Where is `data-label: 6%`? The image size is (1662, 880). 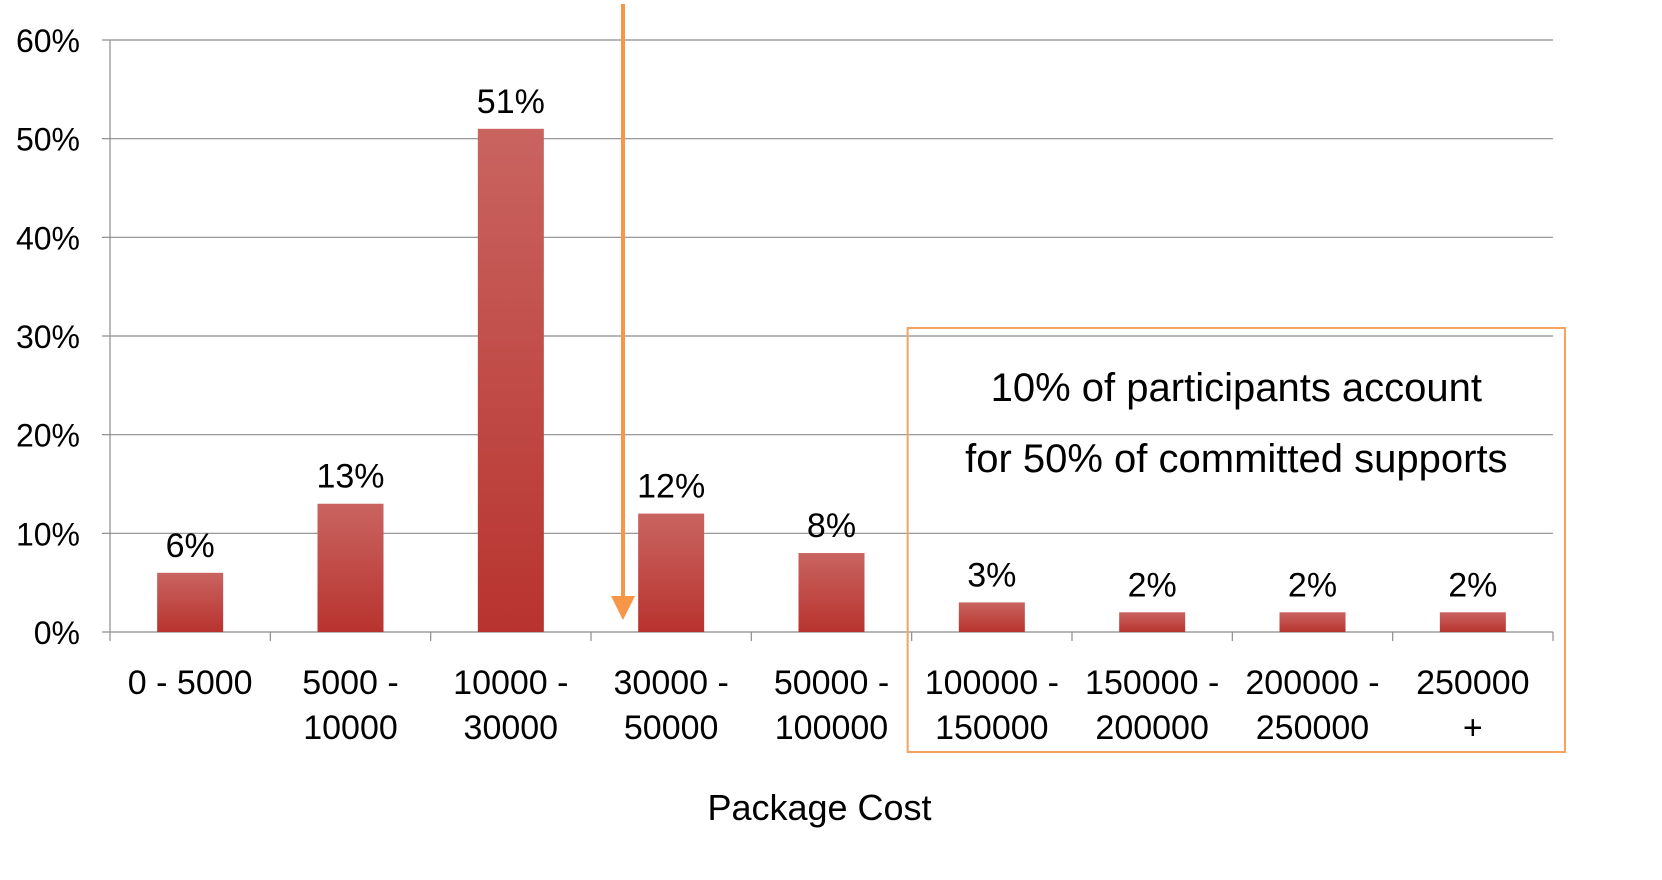 data-label: 6% is located at coordinates (190, 546).